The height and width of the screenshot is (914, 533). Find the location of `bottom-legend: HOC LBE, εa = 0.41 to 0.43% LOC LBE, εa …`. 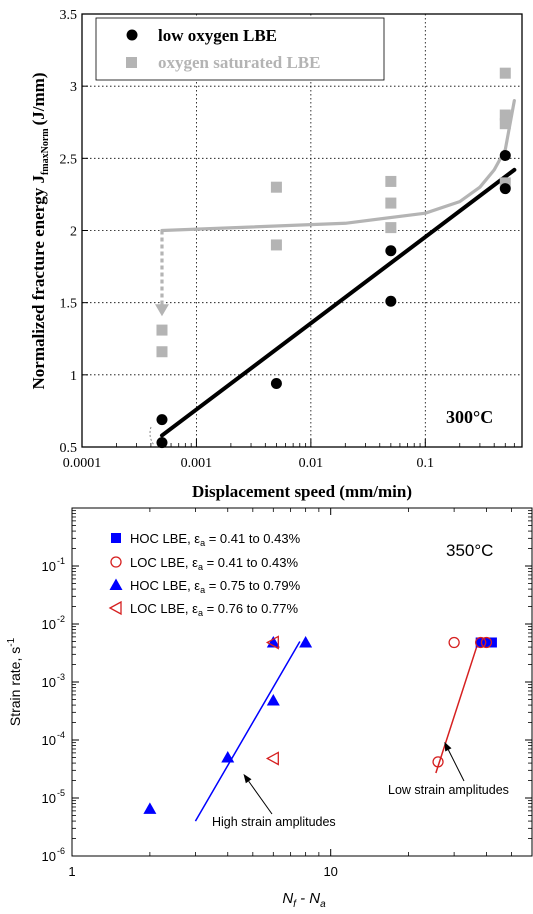

bottom-legend: HOC LBE, εa = 0.41 to 0.43% LOC LBE, εa … is located at coordinates (204, 574).